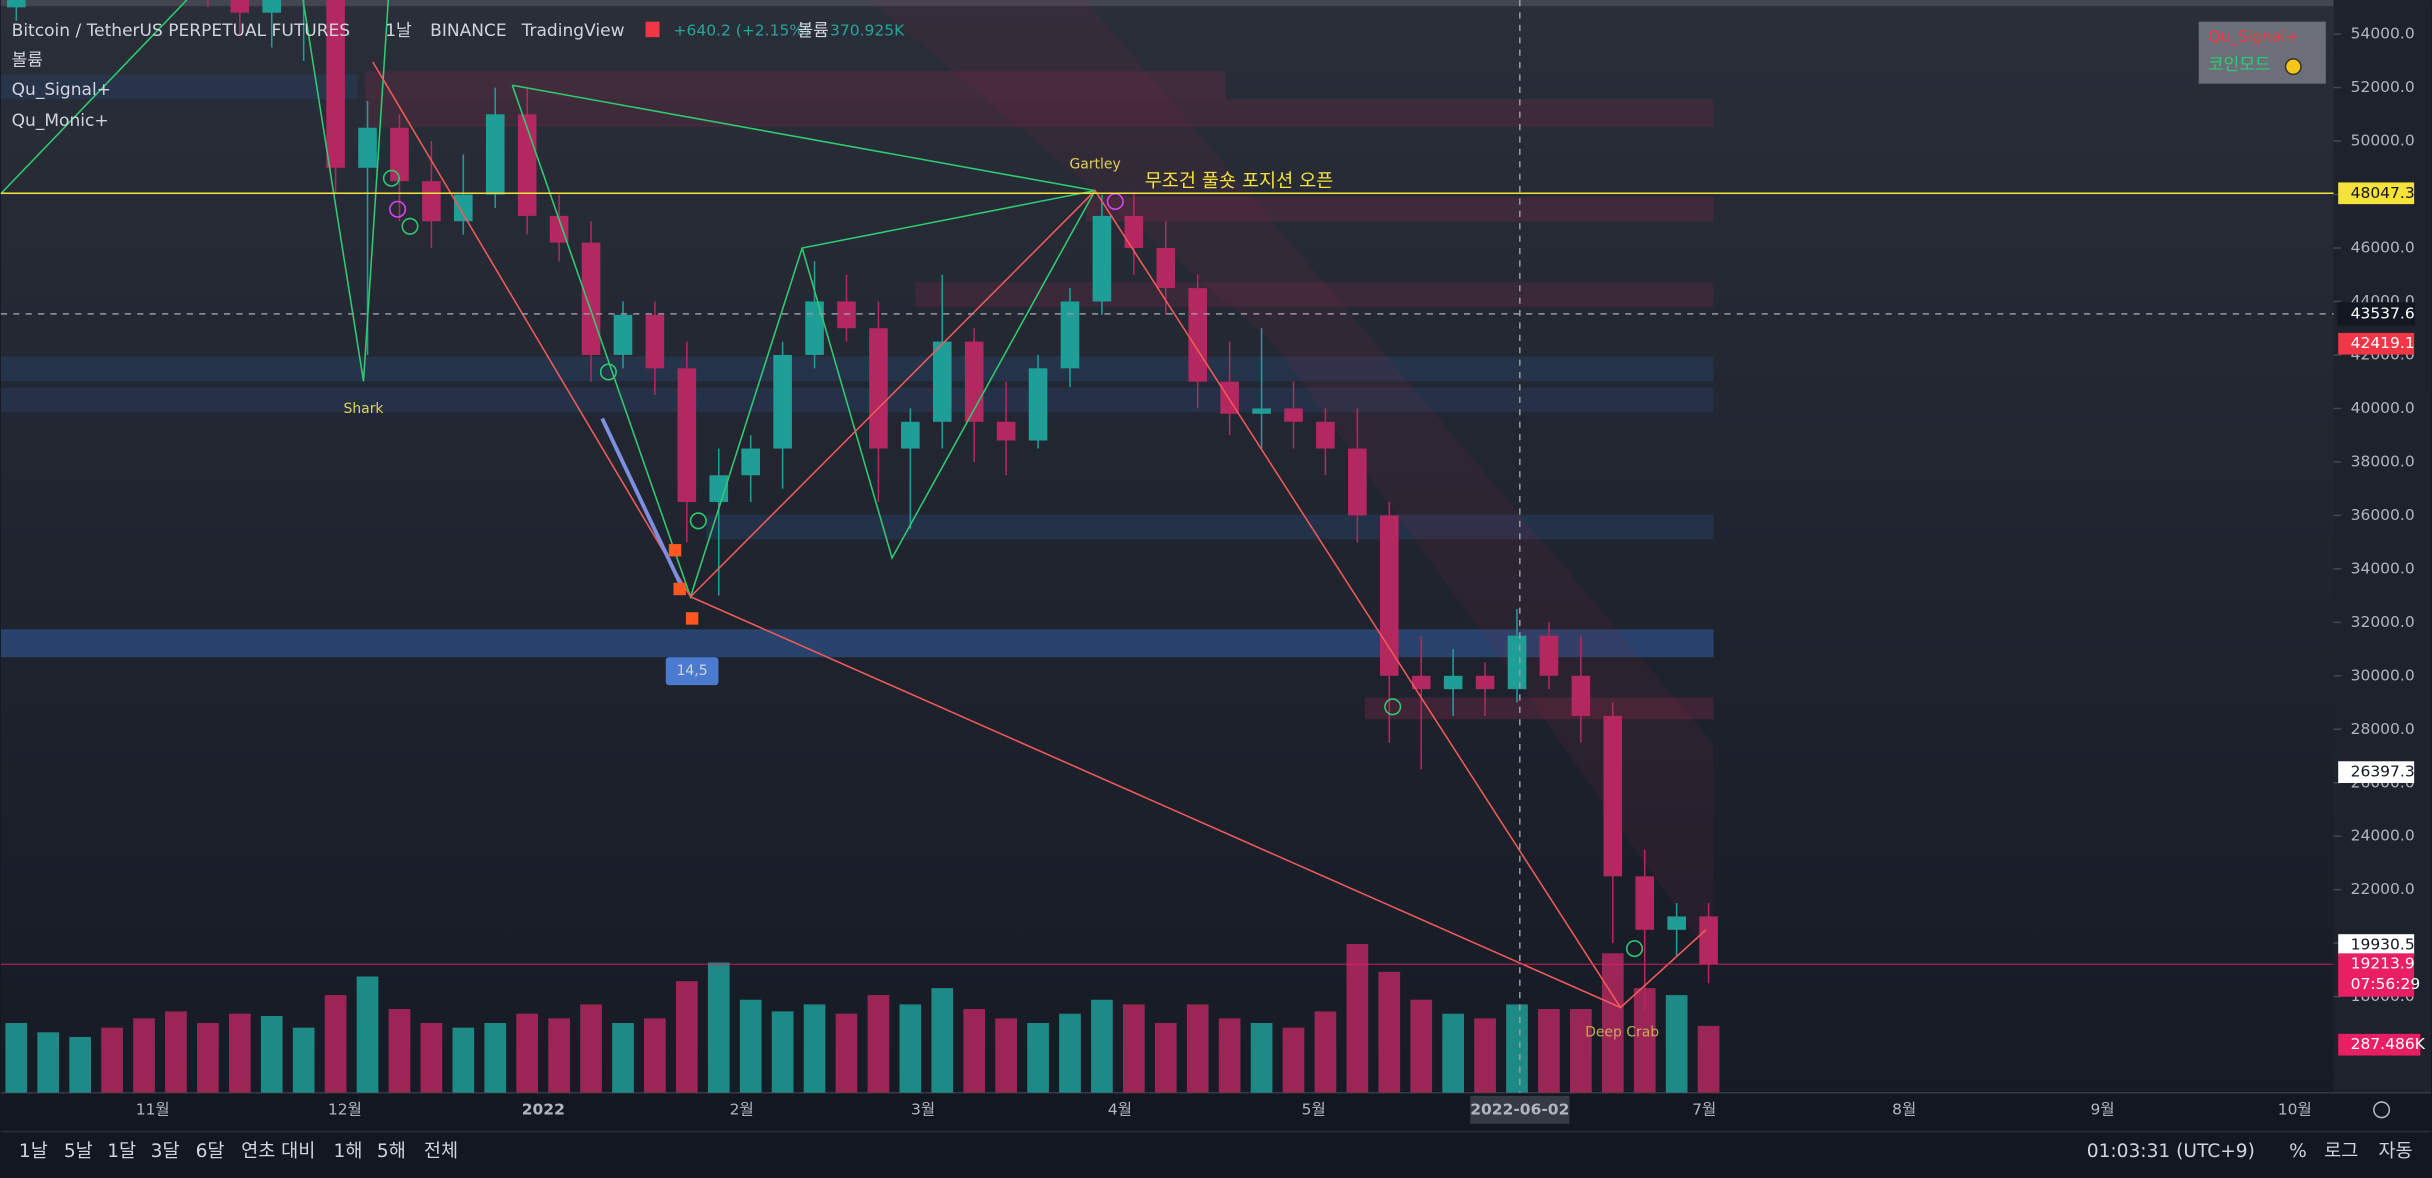  I want to click on x-tick-label: 8월, so click(1904, 1109).